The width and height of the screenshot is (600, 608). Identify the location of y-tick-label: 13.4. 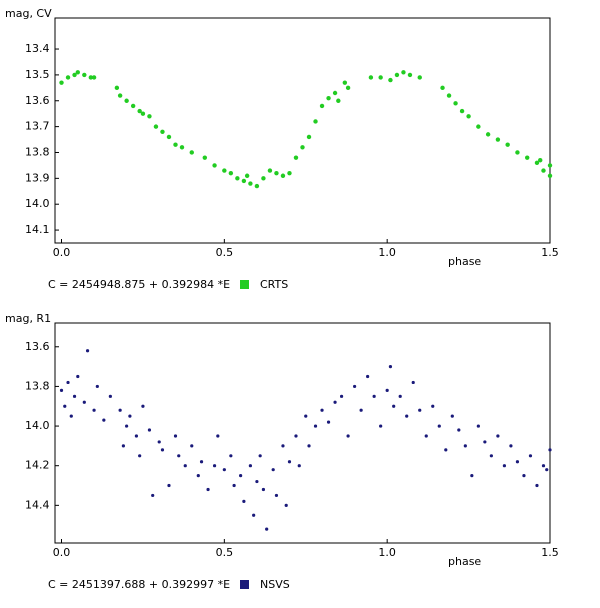
(37, 48).